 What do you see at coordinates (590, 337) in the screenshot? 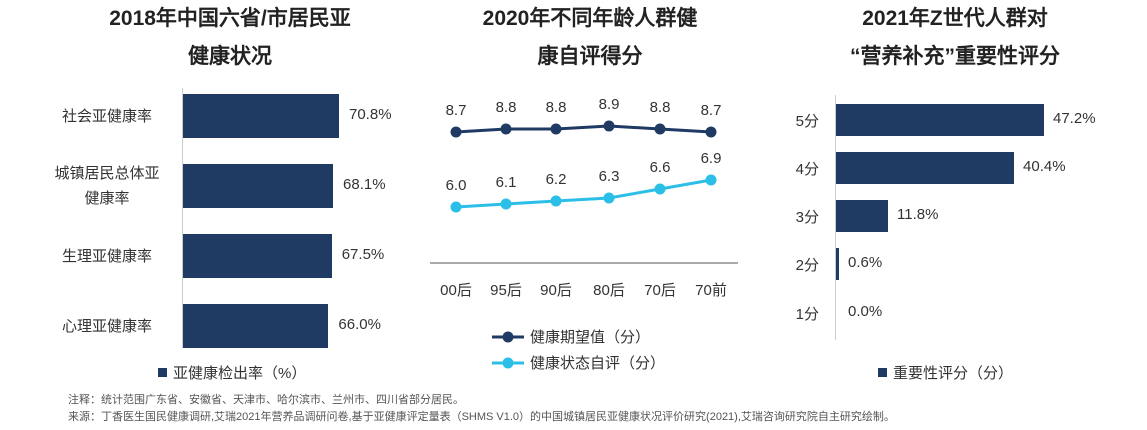
I see `middle-legend-expected-label: 健康期望值（分）` at bounding box center [590, 337].